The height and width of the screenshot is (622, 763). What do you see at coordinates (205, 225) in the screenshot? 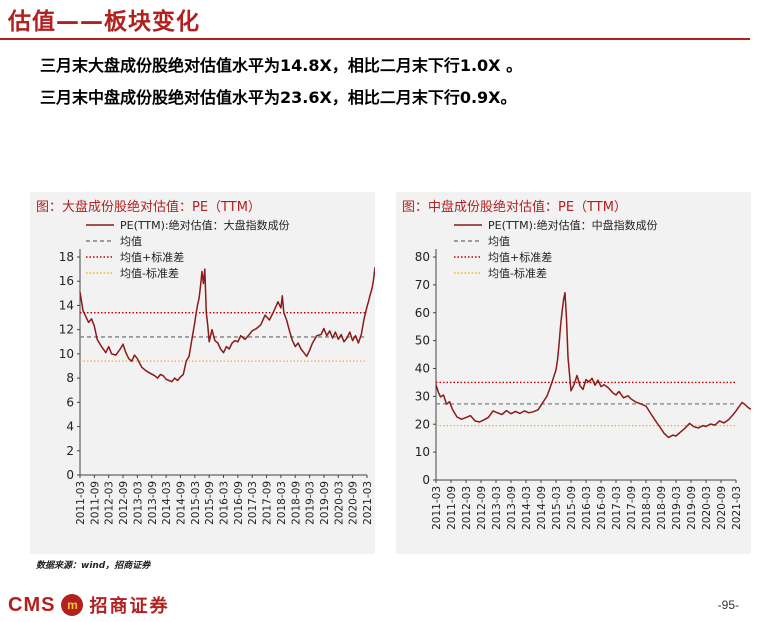
I see `legend-series-label: PE(TTM):绝对估值：大盘指数成份` at bounding box center [205, 225].